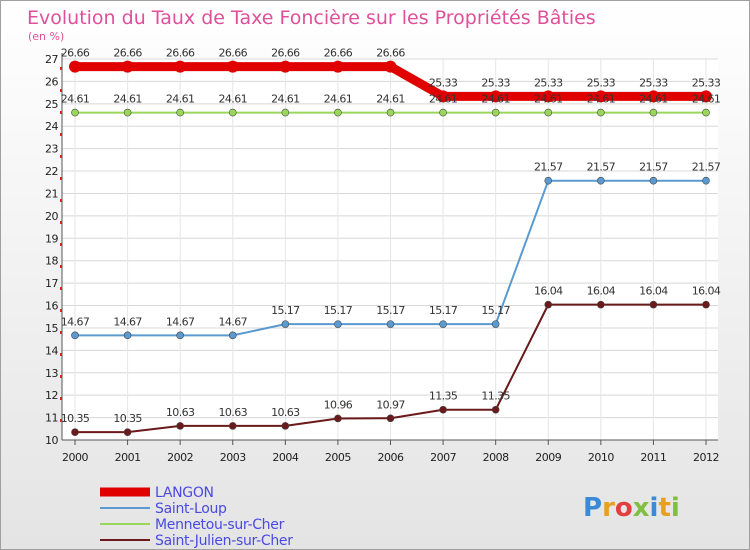  What do you see at coordinates (184, 493) in the screenshot?
I see `legend-label: LANGON` at bounding box center [184, 493].